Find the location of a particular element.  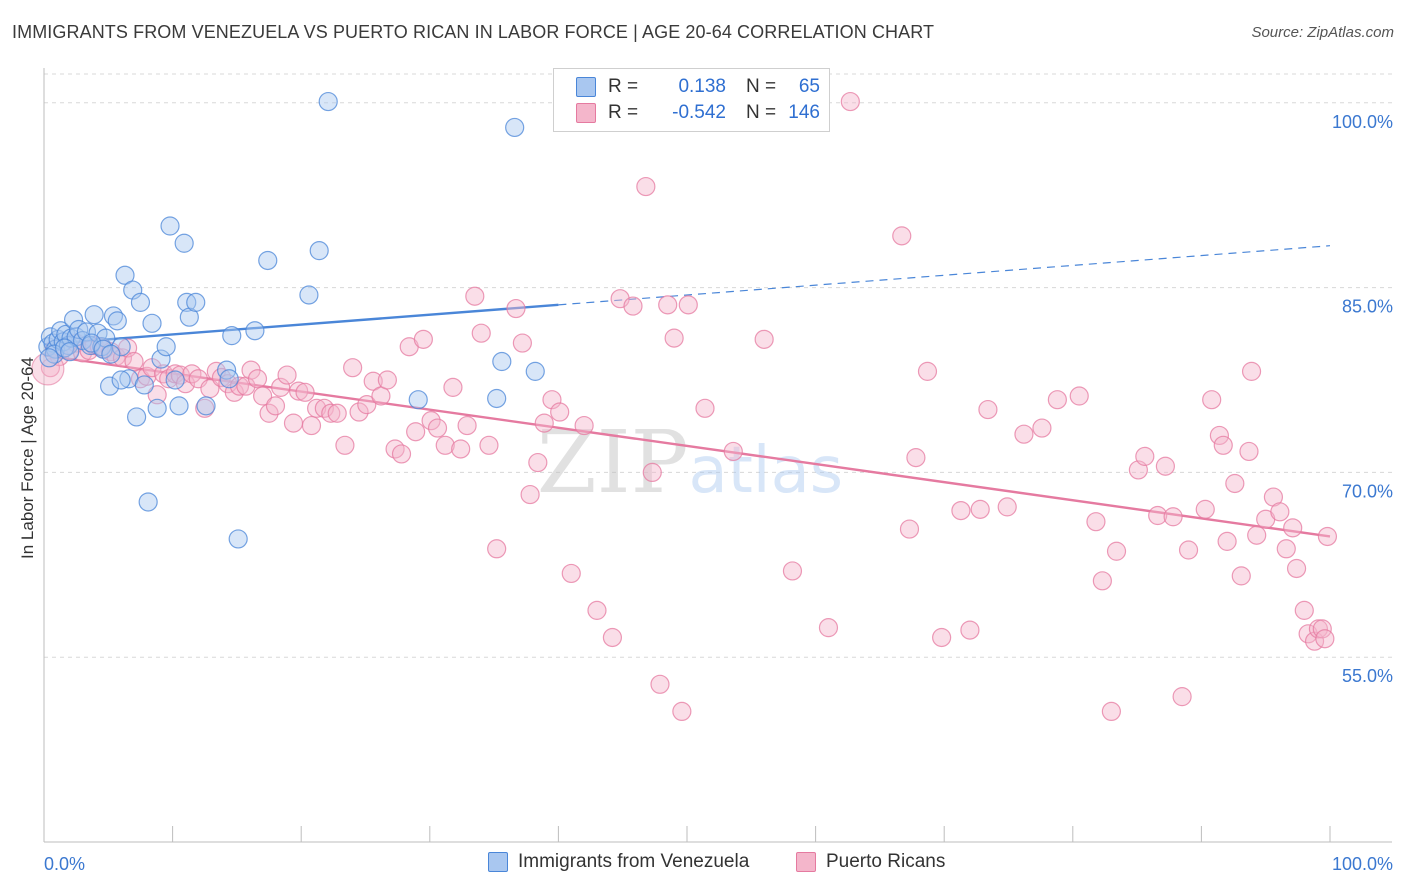

y-tick-label: 55.0% is located at coordinates (1367, 676).